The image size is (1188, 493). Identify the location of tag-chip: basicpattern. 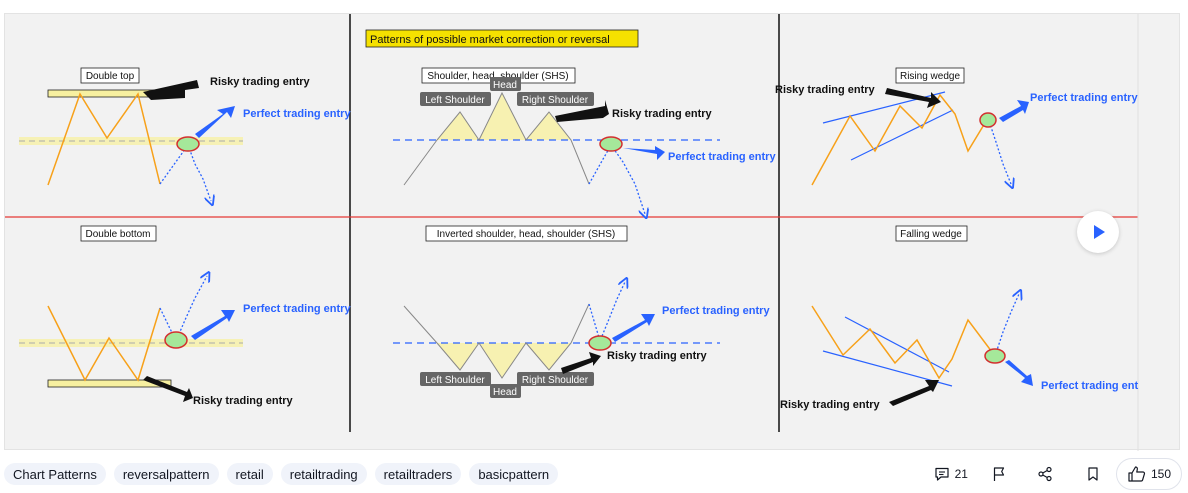
(514, 474).